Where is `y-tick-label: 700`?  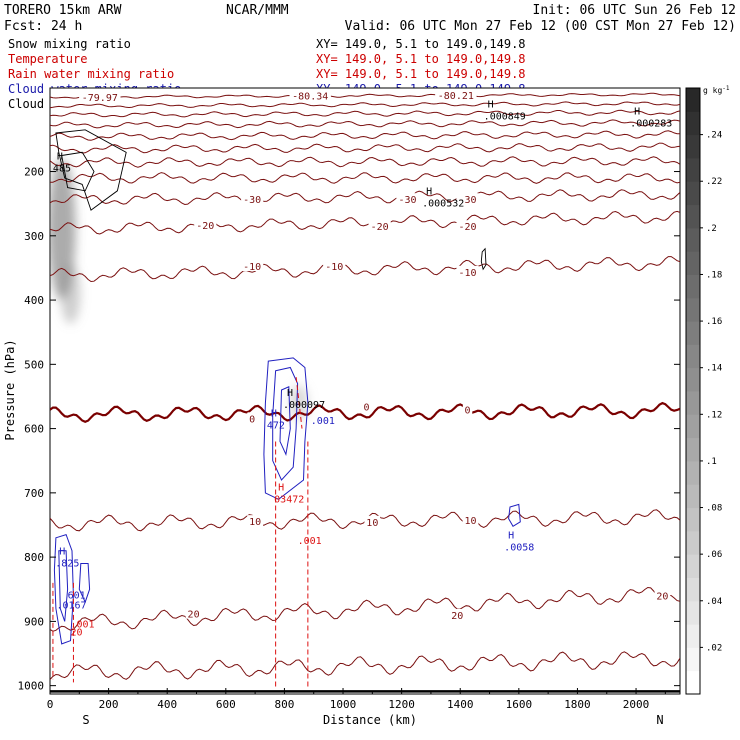 y-tick-label: 700 is located at coordinates (34, 493).